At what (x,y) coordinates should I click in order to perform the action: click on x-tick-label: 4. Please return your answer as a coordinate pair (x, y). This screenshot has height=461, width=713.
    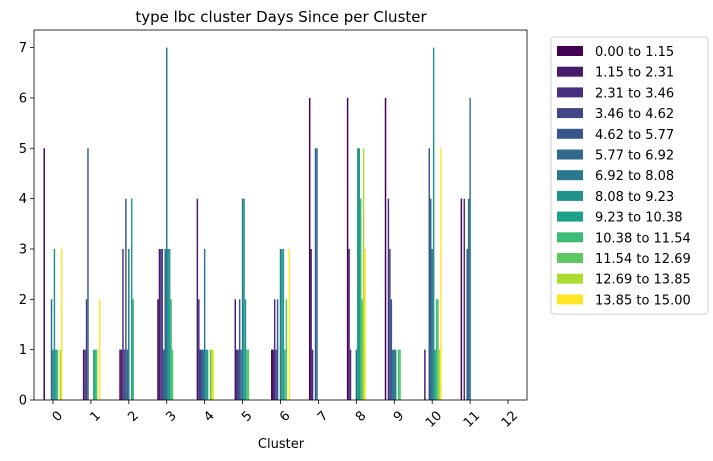
    Looking at the image, I should click on (209, 416).